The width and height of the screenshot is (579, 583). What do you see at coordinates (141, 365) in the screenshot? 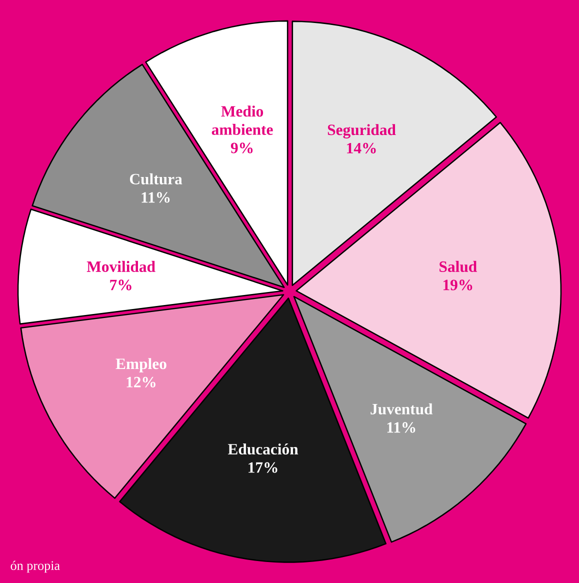
I see `slice-label: Empleo` at bounding box center [141, 365].